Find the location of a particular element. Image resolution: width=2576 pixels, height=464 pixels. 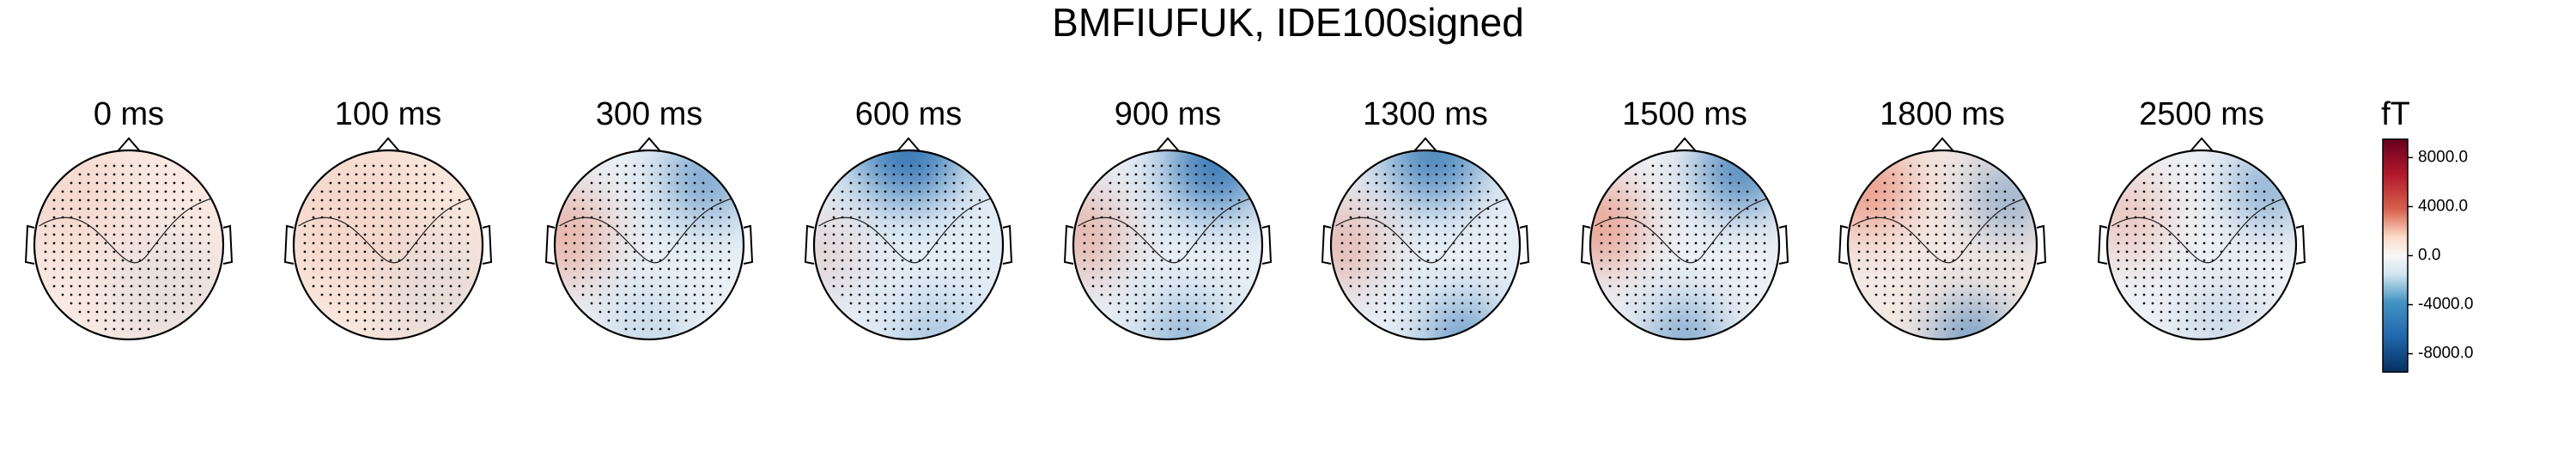

colorbar-tick-label: 4000.0 is located at coordinates (2443, 206).